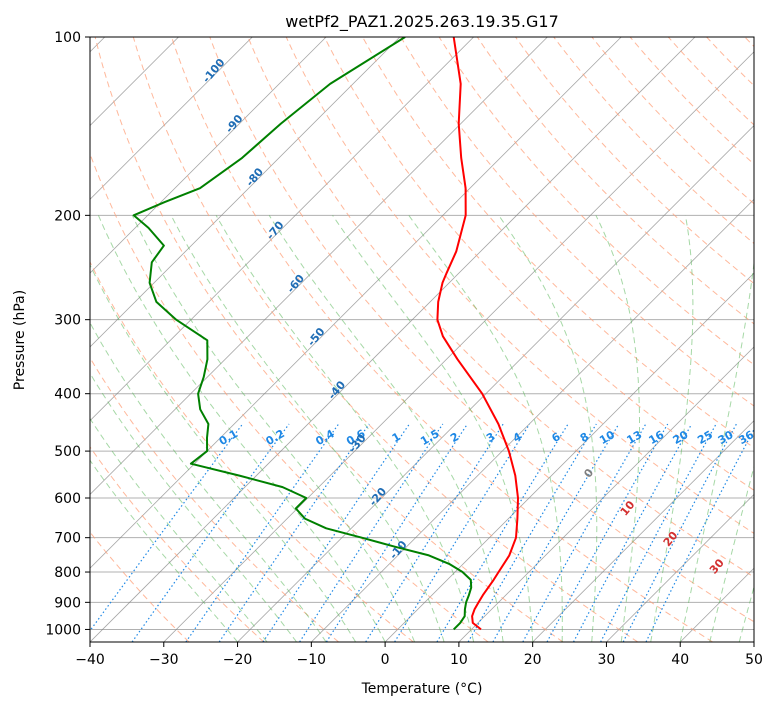  I want to click on x-tick-label: 20, so click(533, 660).